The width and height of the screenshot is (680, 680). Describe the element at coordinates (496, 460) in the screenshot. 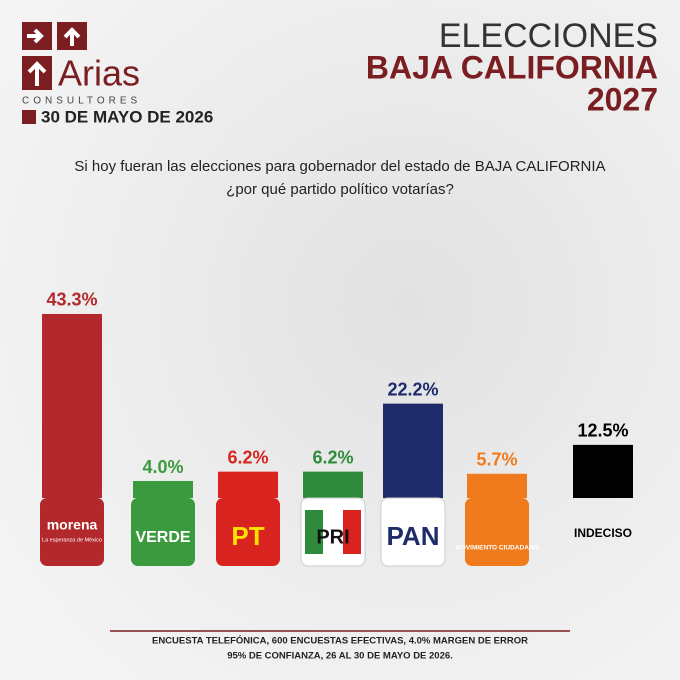

I see `value-label: 5.7%` at that location.